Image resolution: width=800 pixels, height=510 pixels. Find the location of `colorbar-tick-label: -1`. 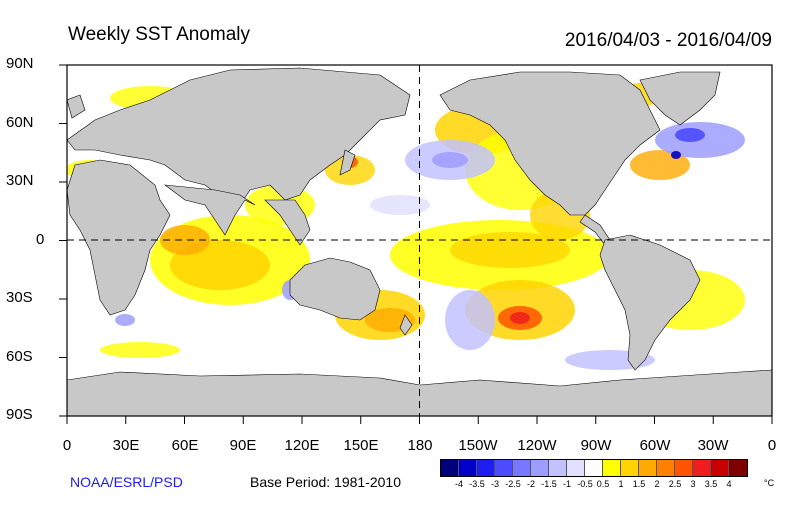

colorbar-tick-label: -1 is located at coordinates (567, 484).